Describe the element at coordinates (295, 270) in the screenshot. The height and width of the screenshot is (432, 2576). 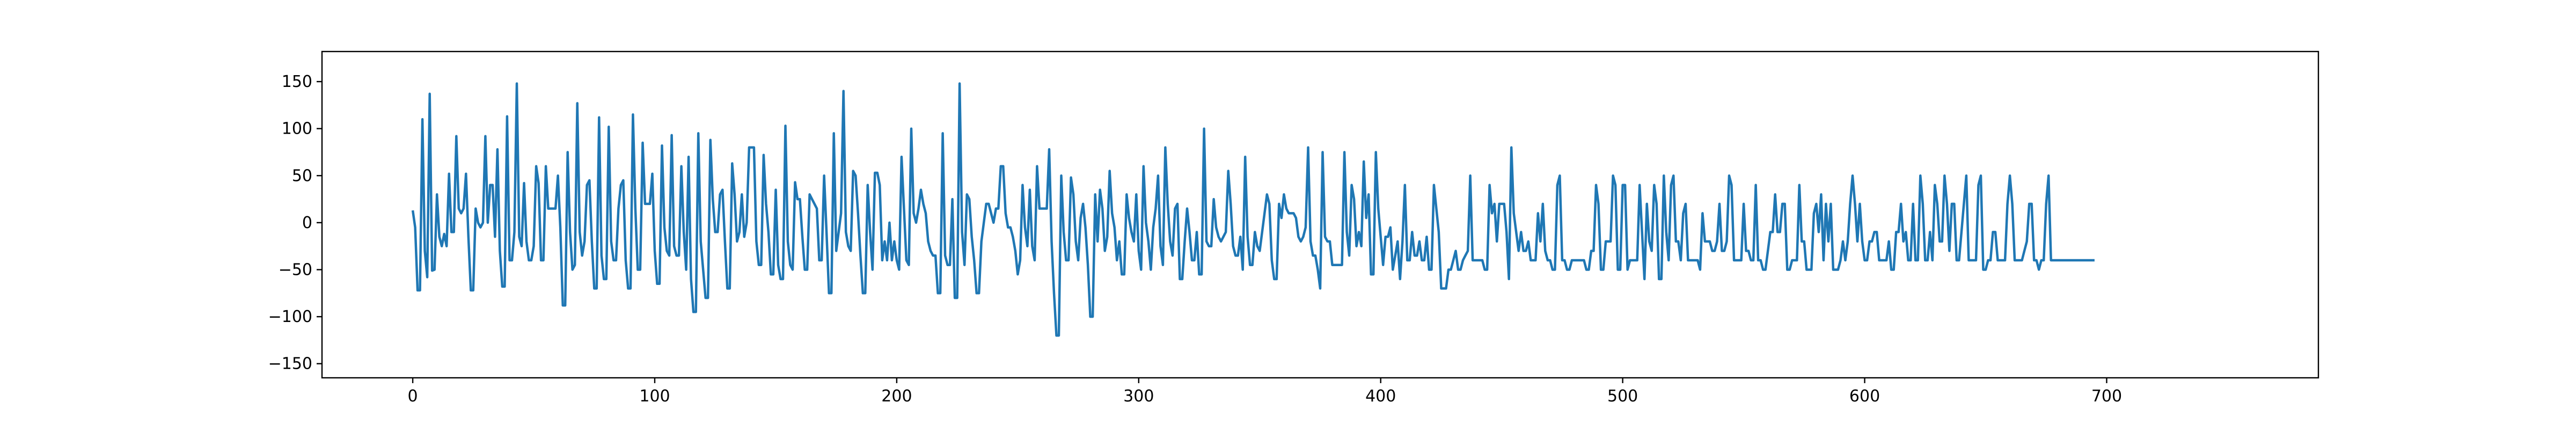
I see `y-tick-label: −50` at that location.